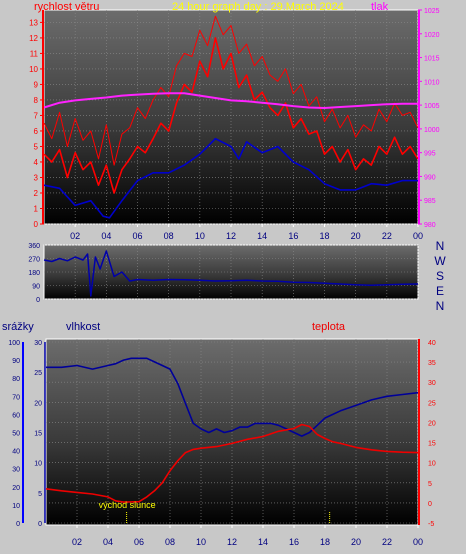  What do you see at coordinates (16, 506) in the screenshot?
I see `rain-tick-label: 10` at bounding box center [16, 506].